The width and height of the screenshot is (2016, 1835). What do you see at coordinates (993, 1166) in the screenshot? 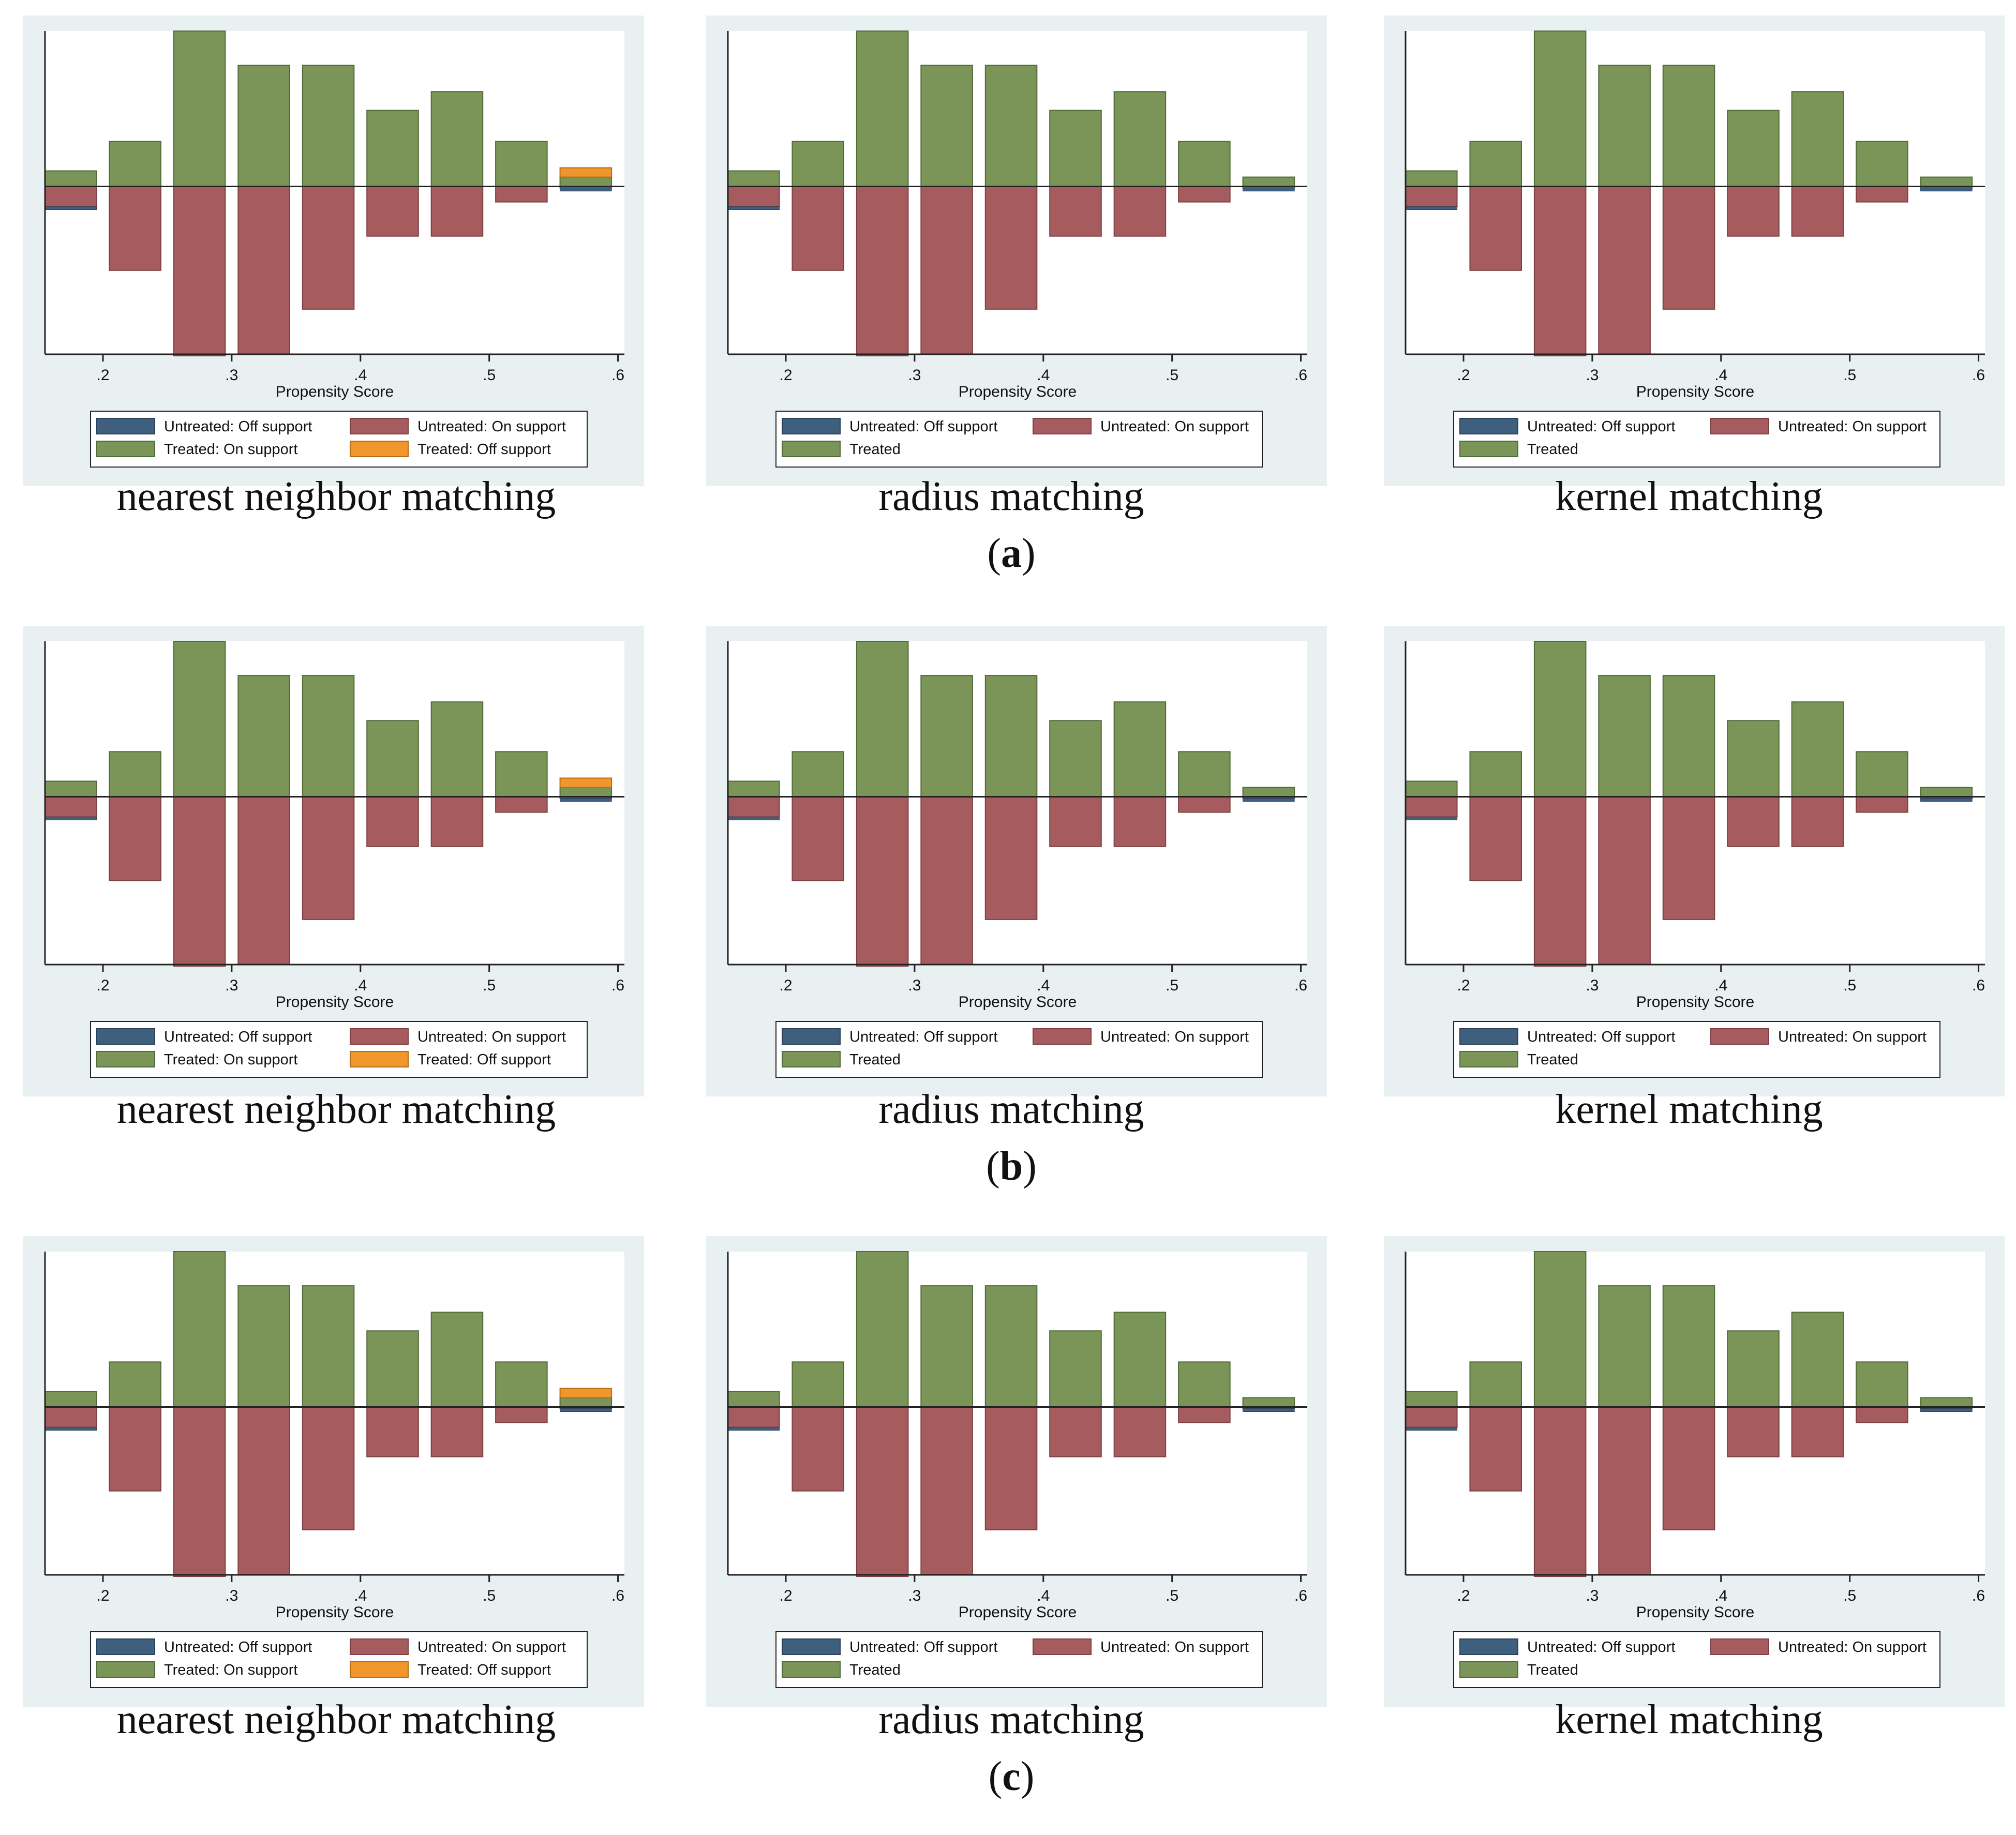
I see `row-label-open: (` at bounding box center [993, 1166].